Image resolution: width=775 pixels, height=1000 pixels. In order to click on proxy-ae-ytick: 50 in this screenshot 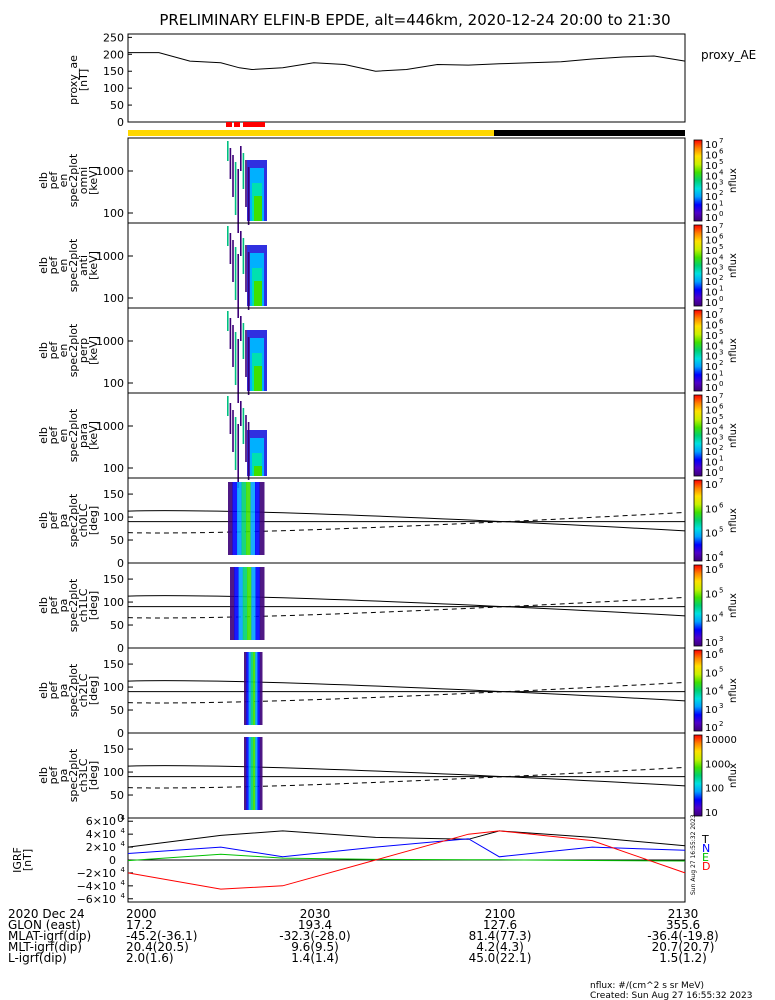, I will do `click(117, 105)`.